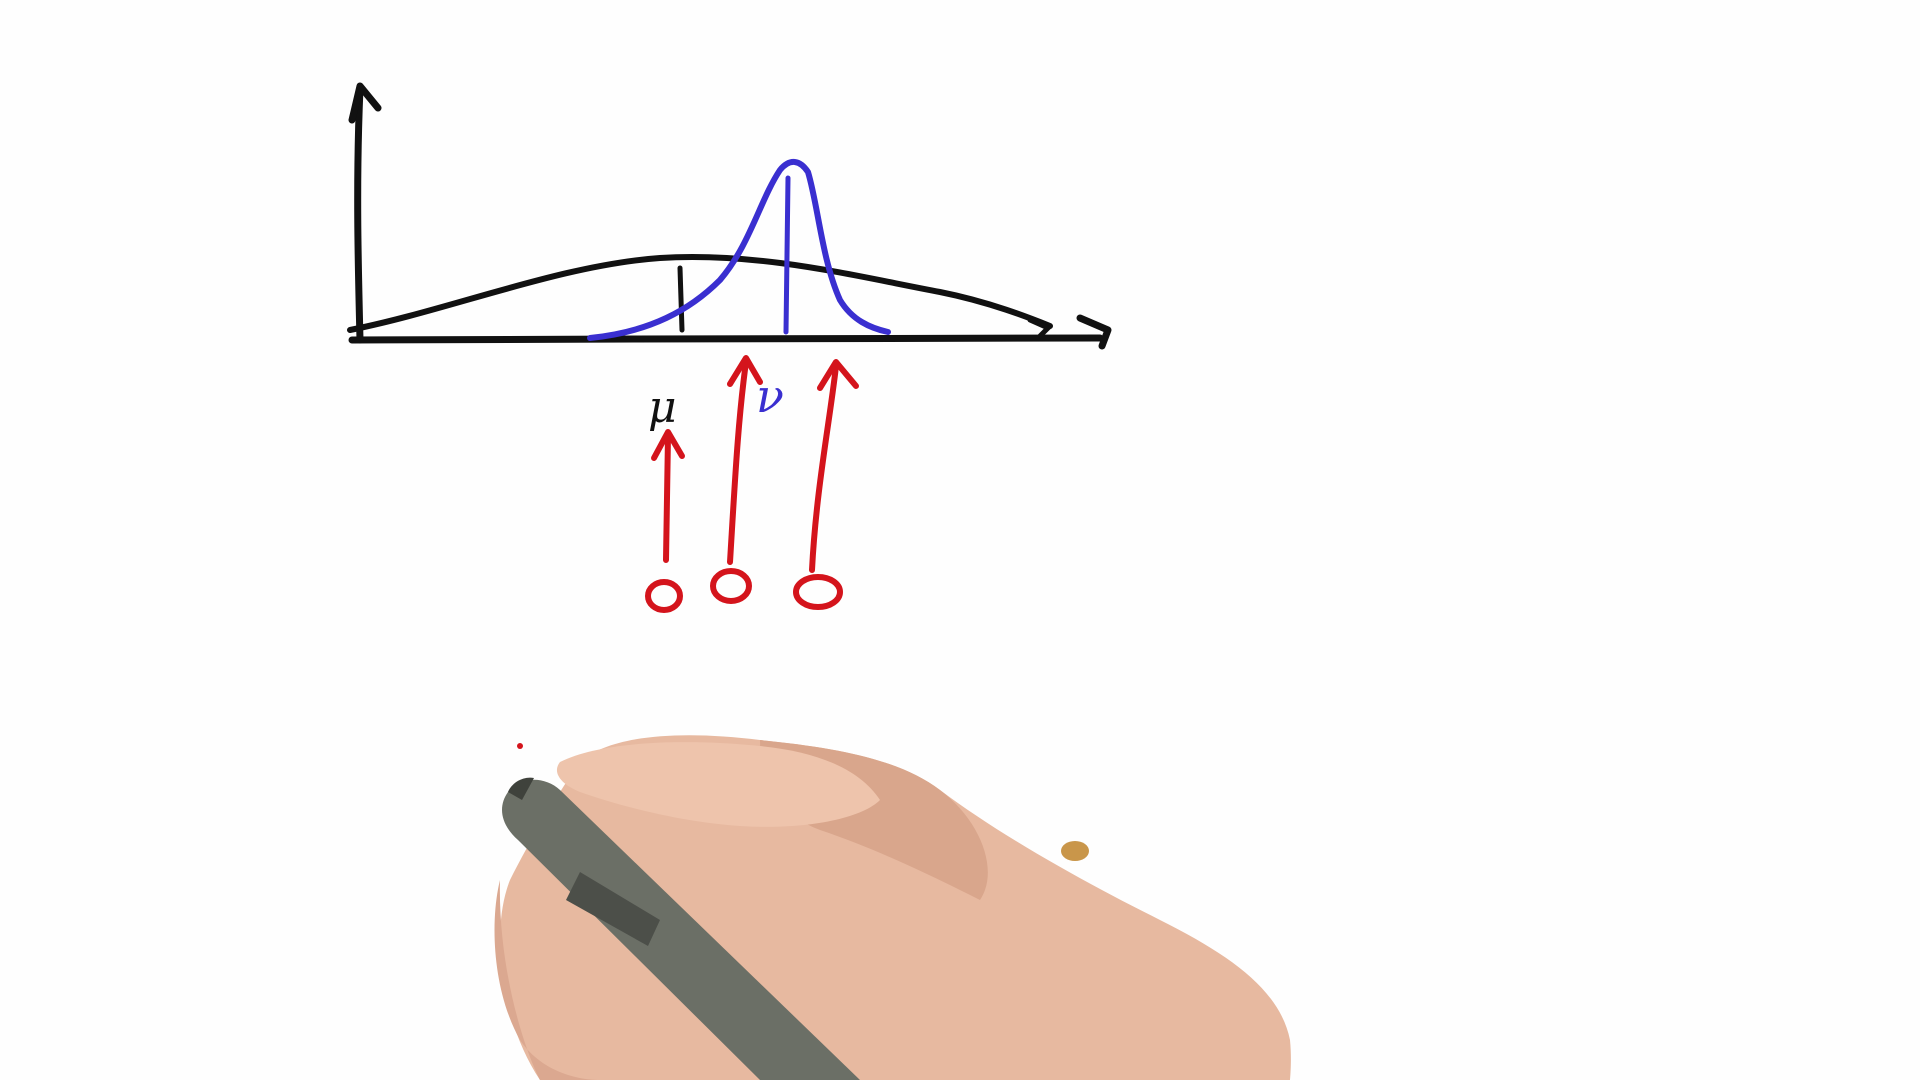 Image resolution: width=1920 pixels, height=1080 pixels. Describe the element at coordinates (1075, 851) in the screenshot. I see `ring` at that location.